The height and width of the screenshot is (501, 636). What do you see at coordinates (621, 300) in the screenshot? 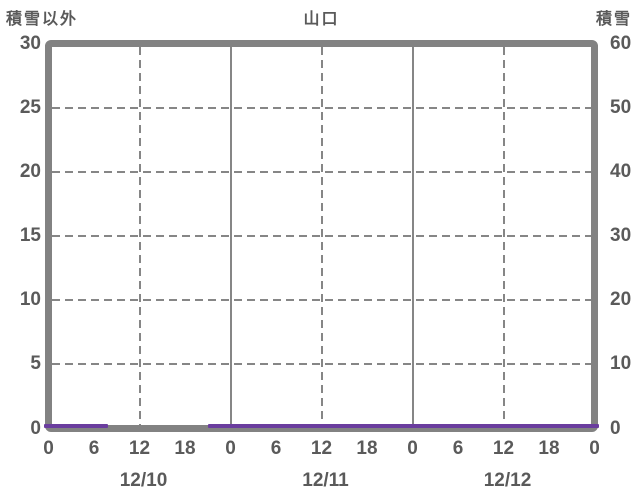
I see `right-axis-tick-label: 20` at bounding box center [621, 300].